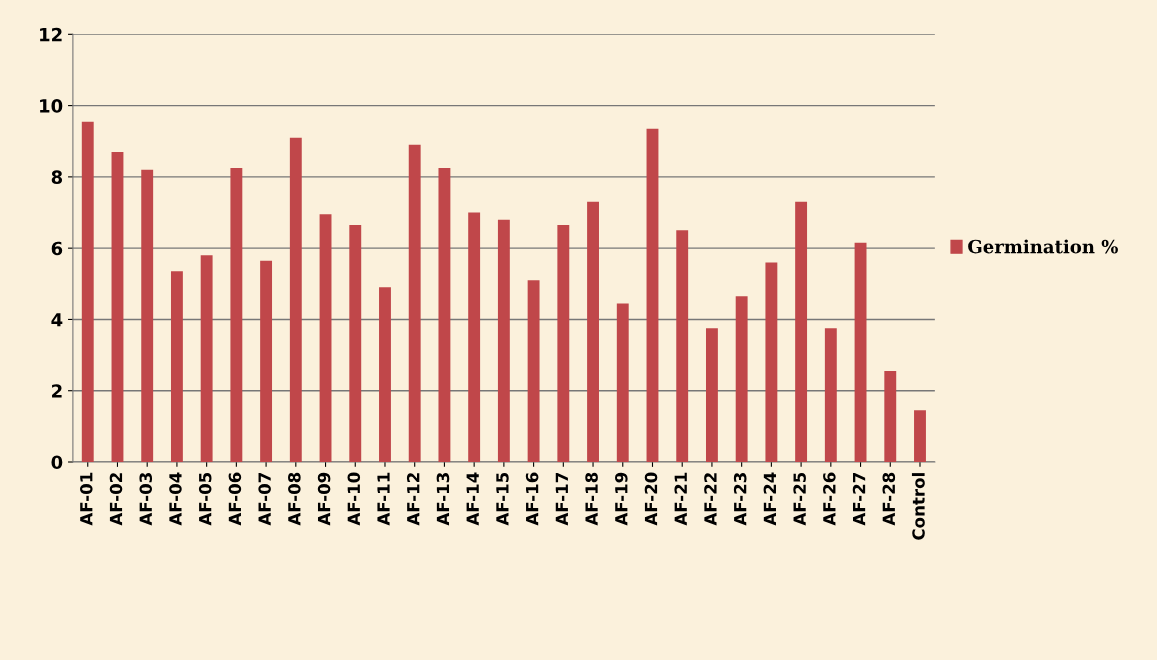 This screenshot has width=1157, height=660. Describe the element at coordinates (354, 499) in the screenshot. I see `x-tick-label: AF-10` at that location.